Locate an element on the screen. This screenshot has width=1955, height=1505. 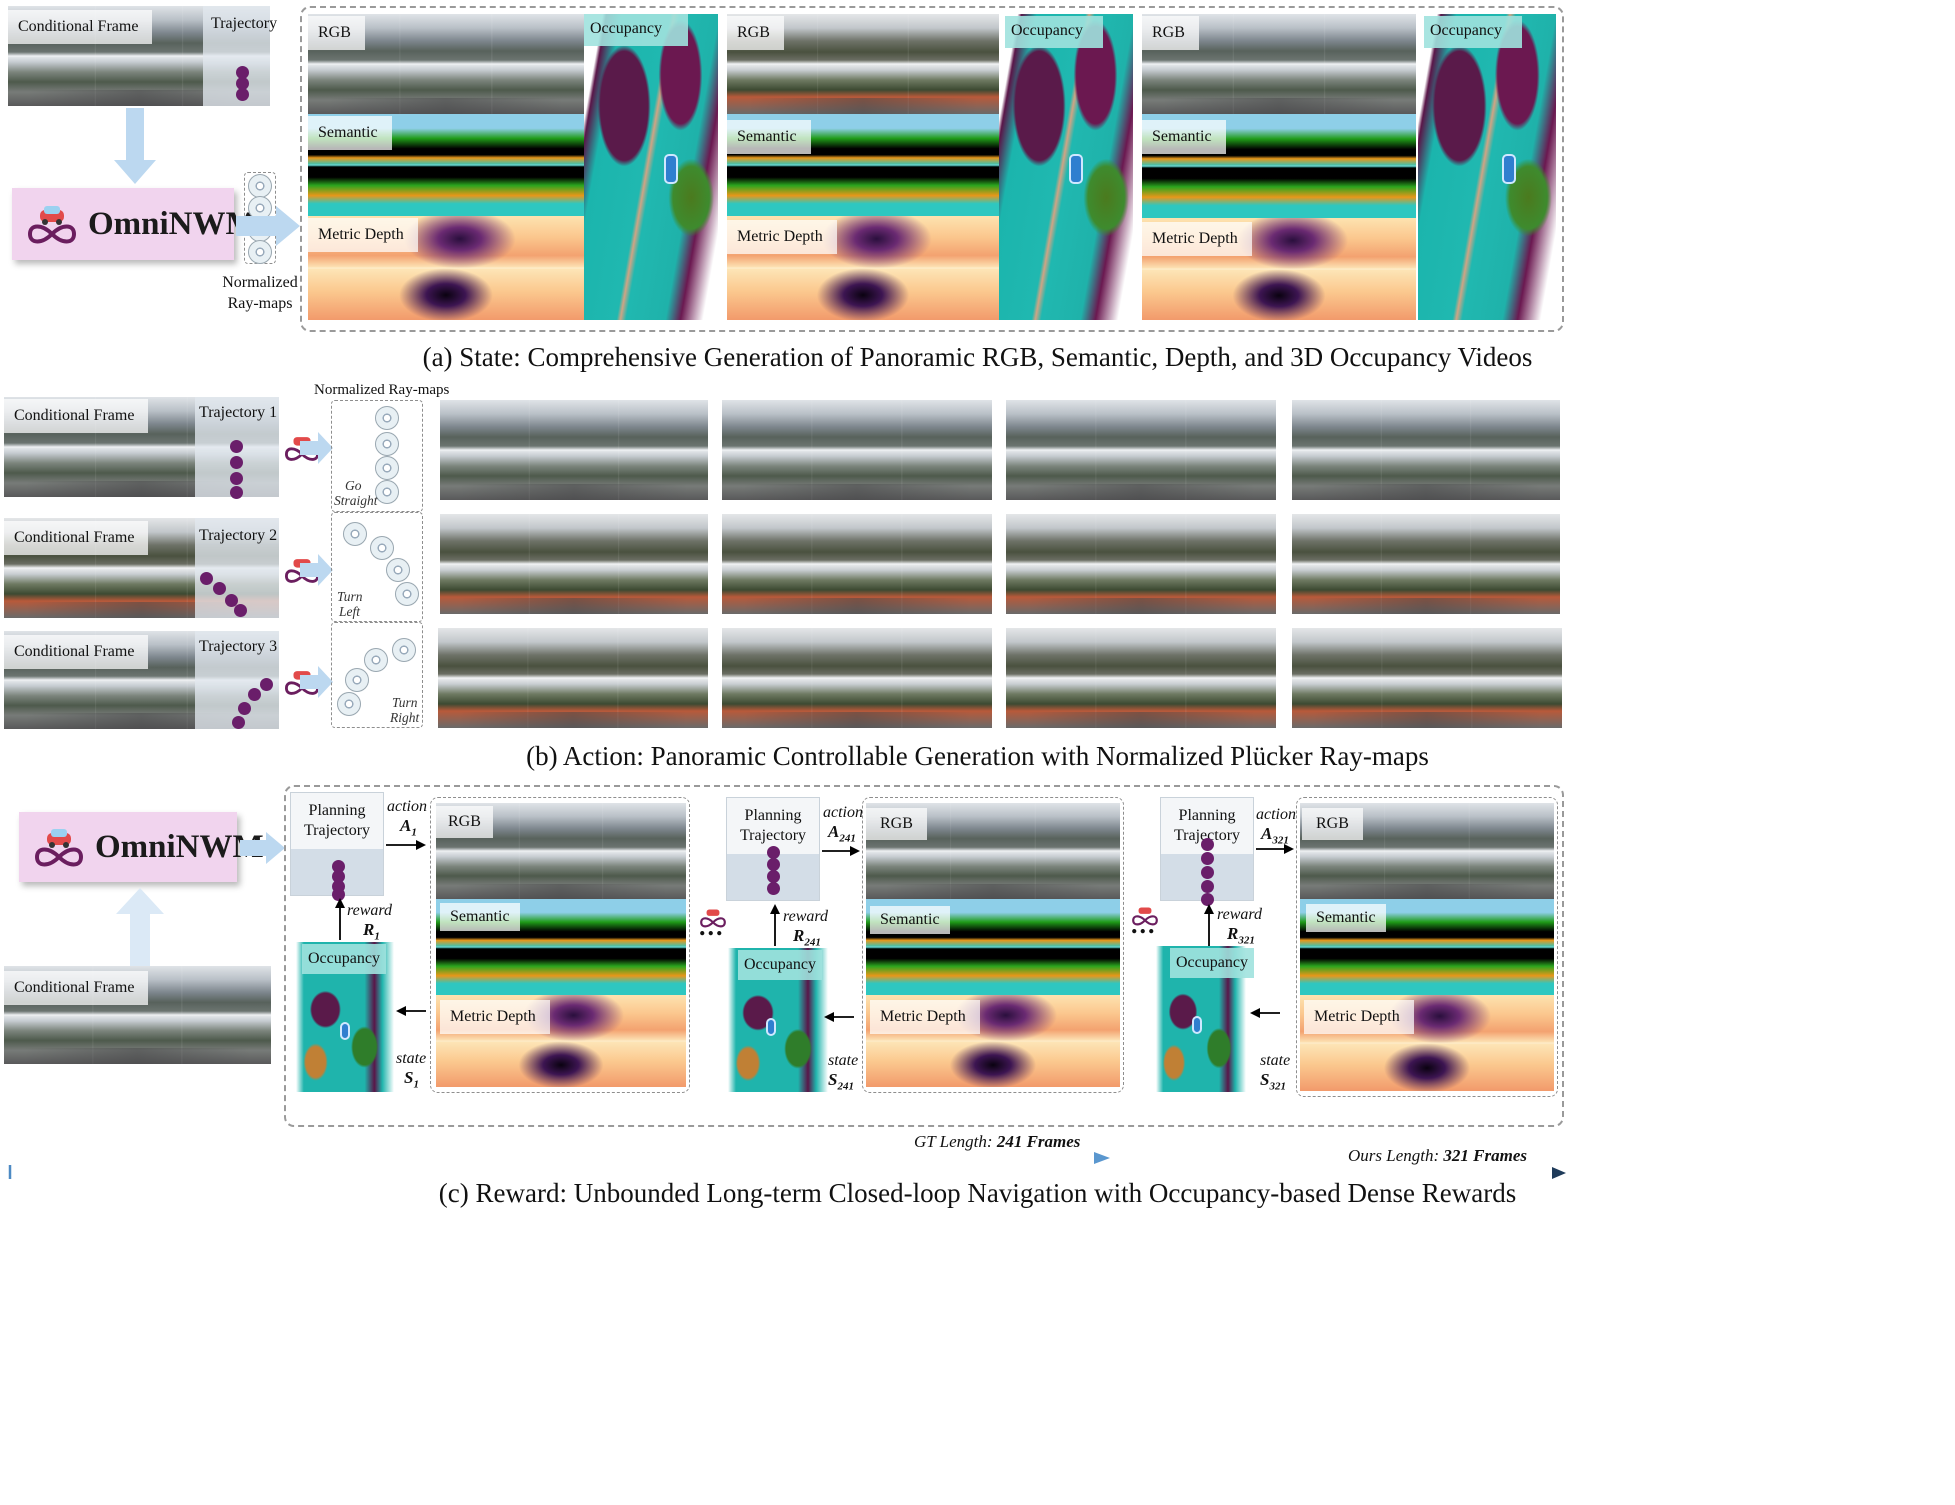
ours-length-text: Ours Length: 321 Frames is located at coordinates (1437, 1156).